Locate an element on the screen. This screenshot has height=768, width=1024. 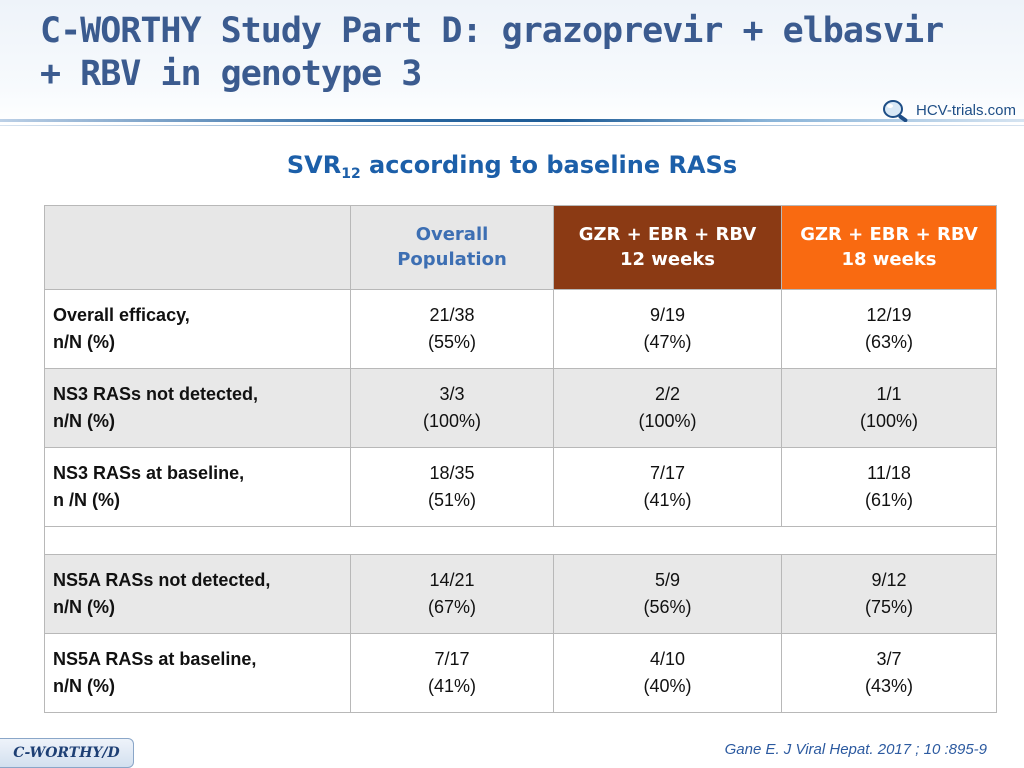
header-line: Population is located at coordinates (452, 259).